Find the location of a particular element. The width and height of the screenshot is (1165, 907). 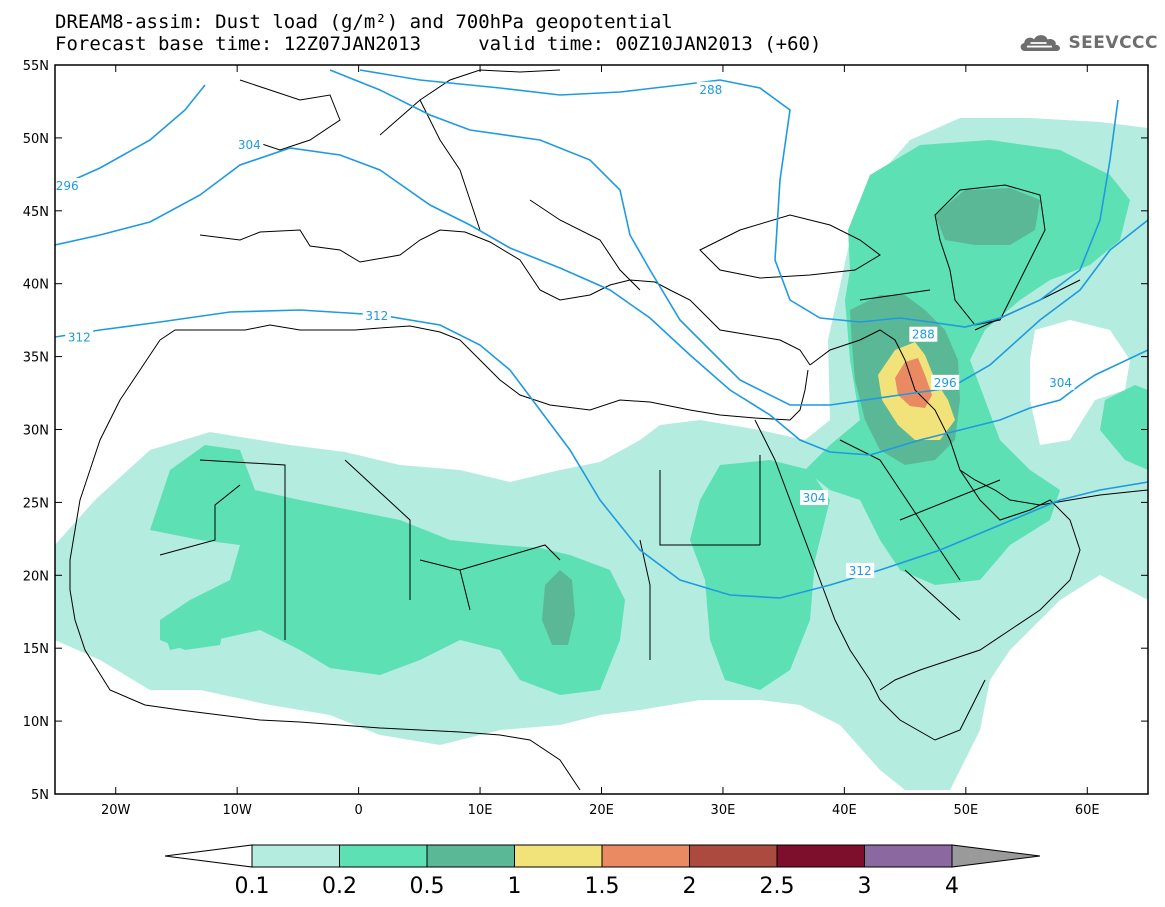

colorbar-label: 1 is located at coordinates (515, 886).